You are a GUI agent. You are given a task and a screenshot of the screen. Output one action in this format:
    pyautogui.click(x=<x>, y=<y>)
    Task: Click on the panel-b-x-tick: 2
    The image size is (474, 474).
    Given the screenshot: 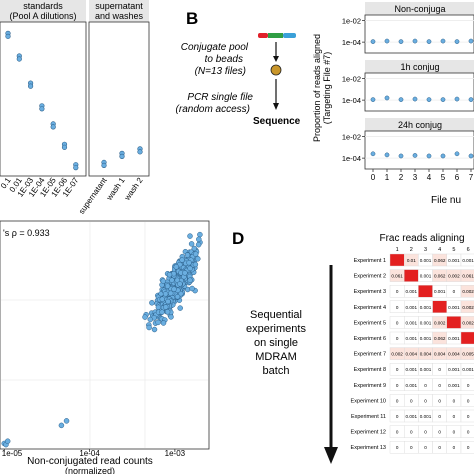 What is the action you would take?
    pyautogui.click(x=401, y=177)
    